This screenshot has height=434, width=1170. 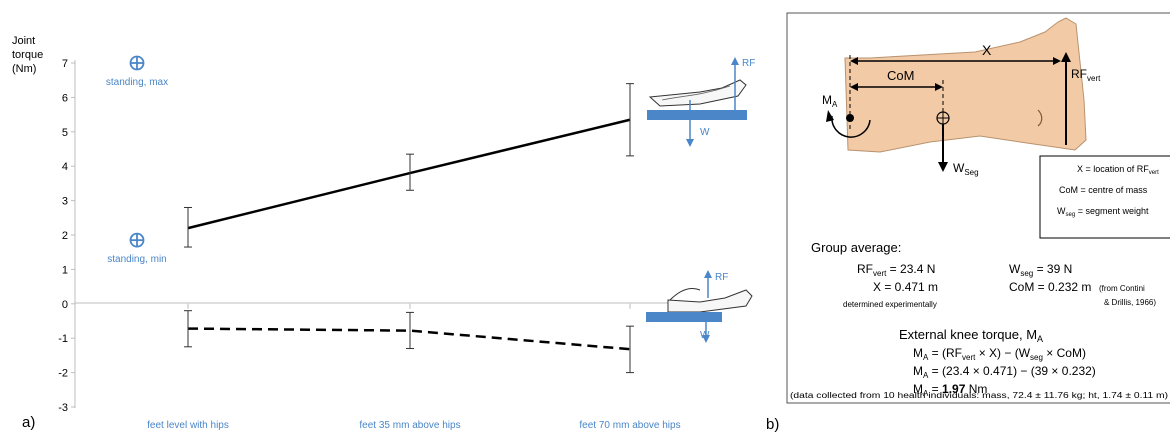 I want to click on supine-leg-illustration-lower: RF W, so click(x=699, y=306).